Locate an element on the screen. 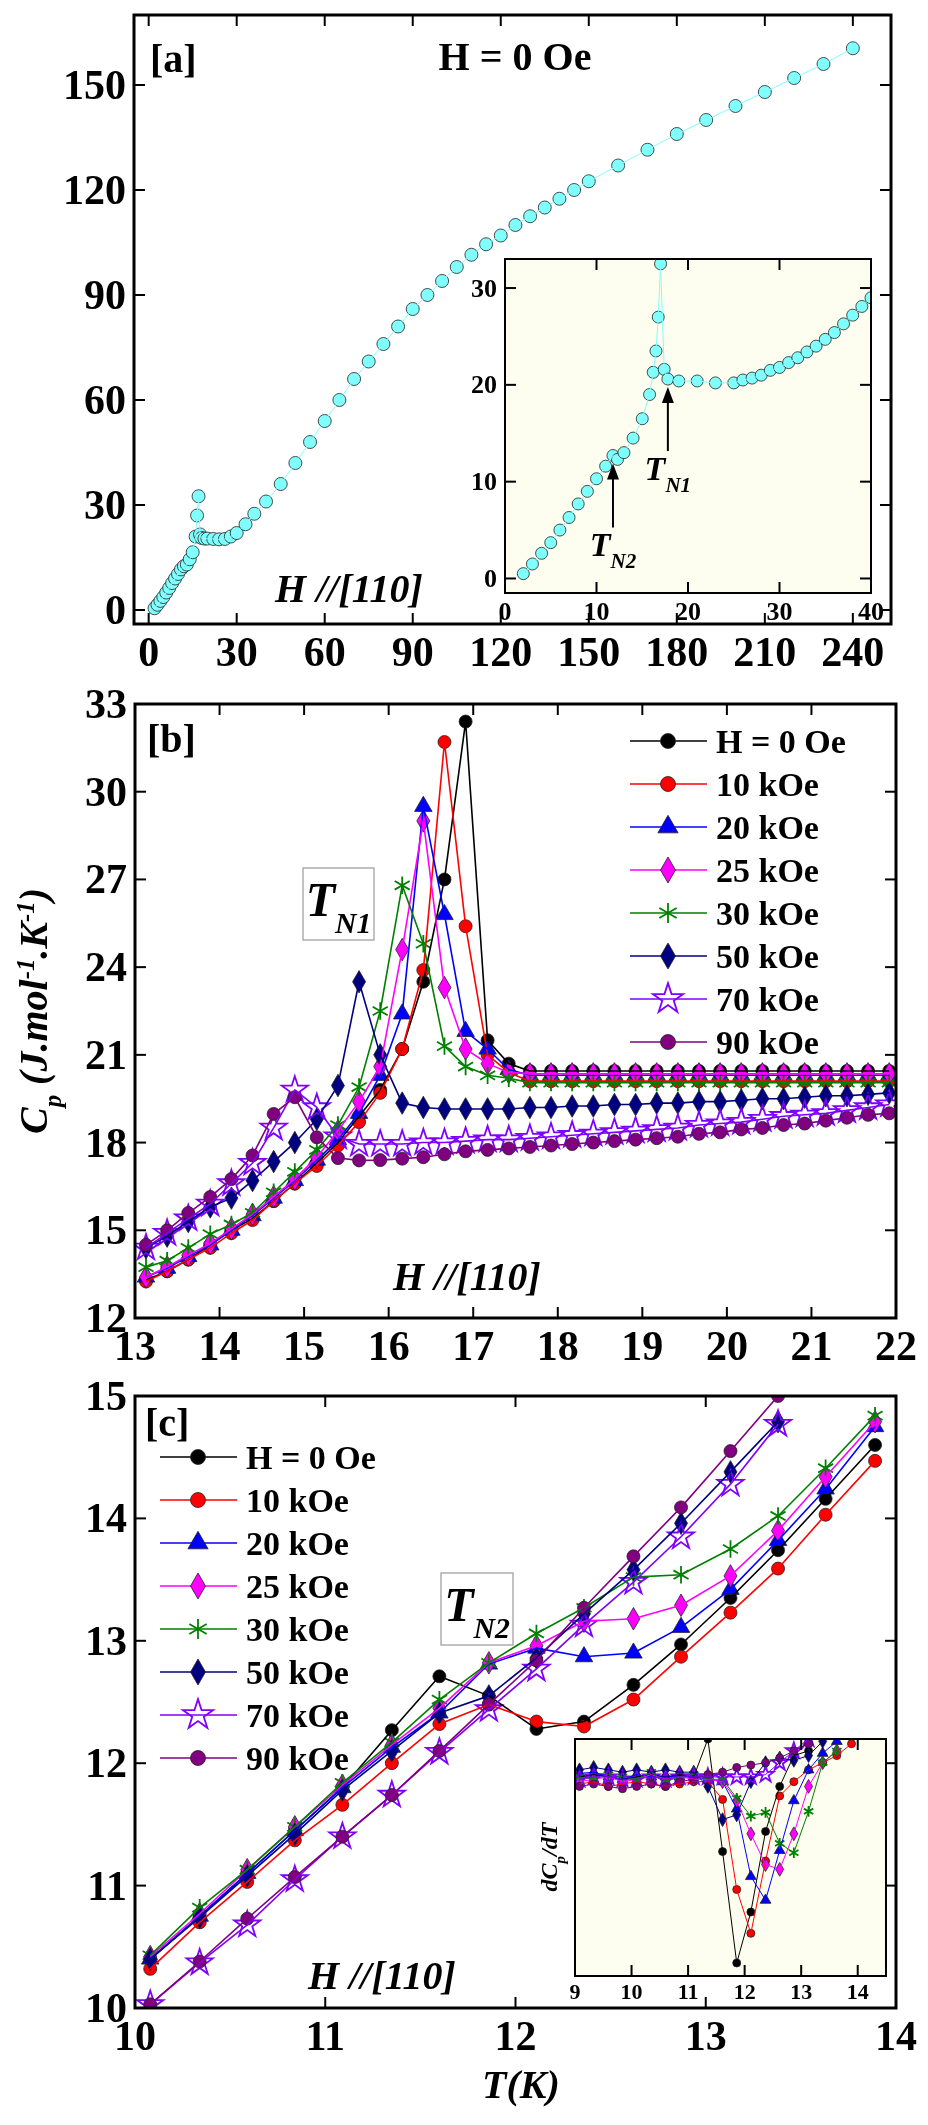 The height and width of the screenshot is (2125, 928). y-tick-label: 33 is located at coordinates (106, 704).